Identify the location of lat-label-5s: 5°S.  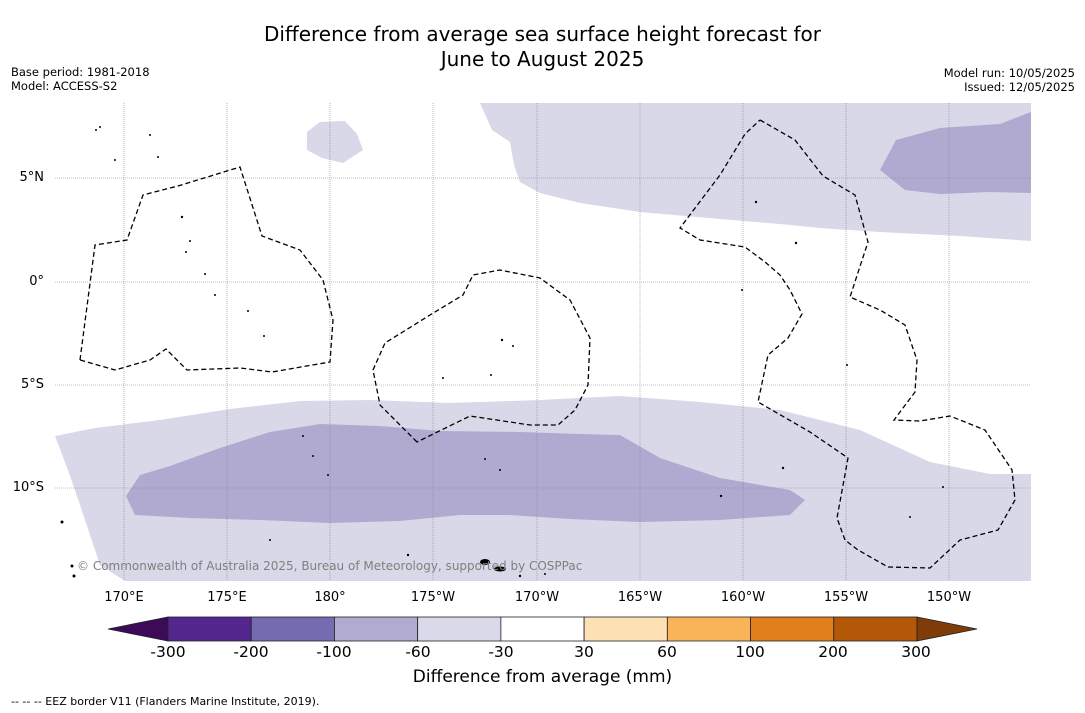
(32, 384).